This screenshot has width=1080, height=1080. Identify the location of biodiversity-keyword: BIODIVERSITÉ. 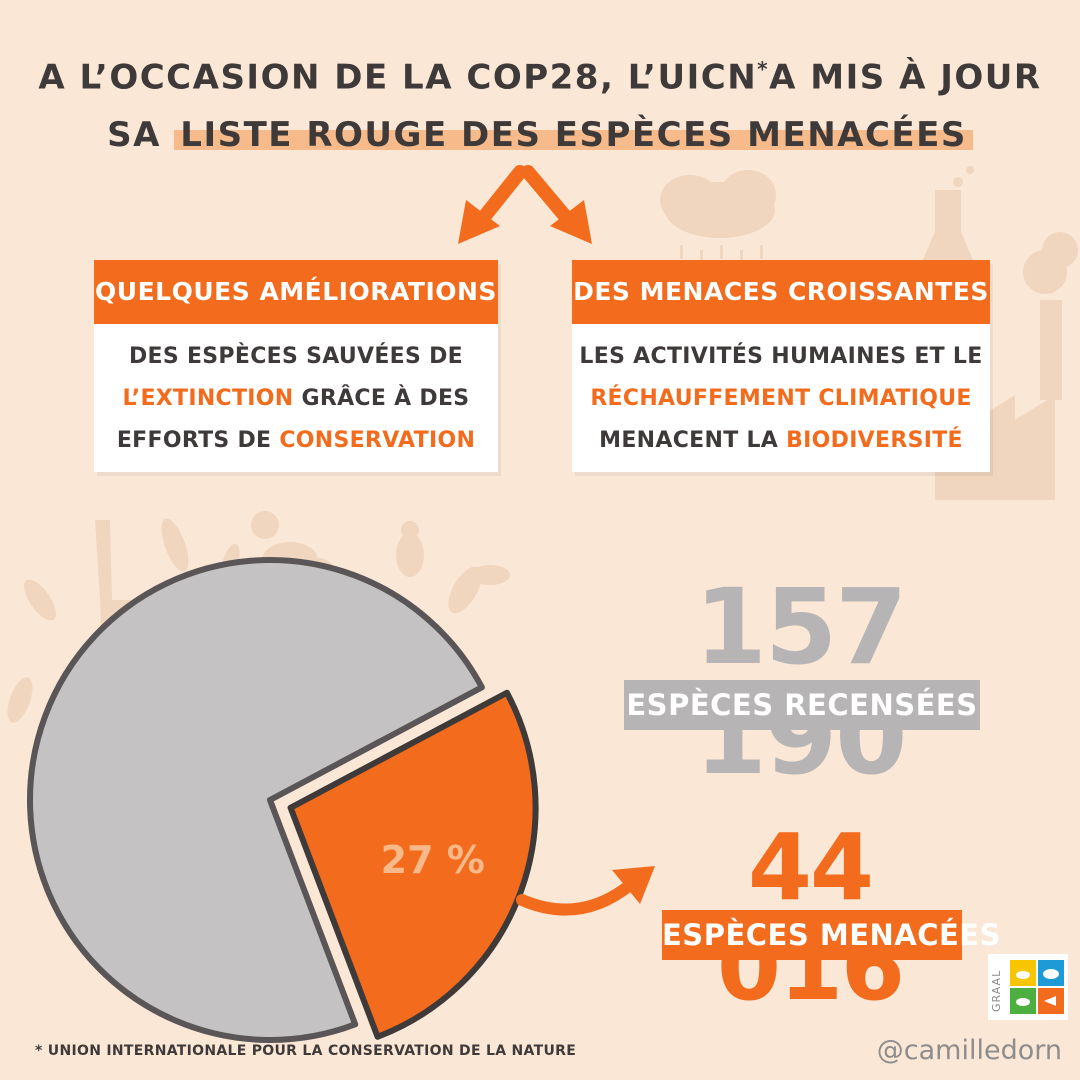
(874, 440).